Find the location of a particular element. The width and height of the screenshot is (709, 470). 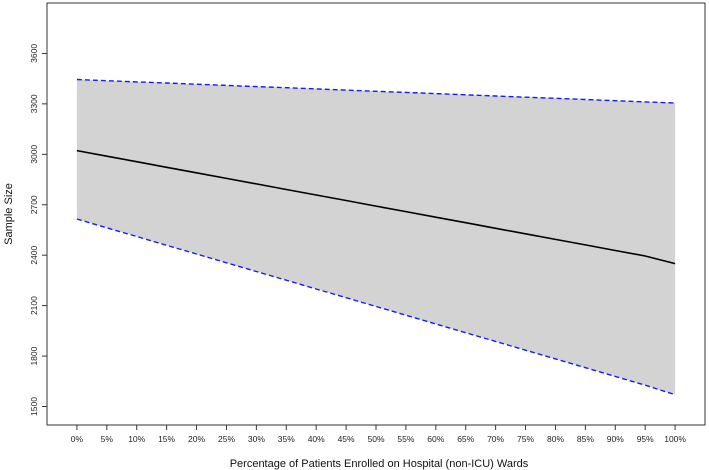

y-tick-label: 3600 is located at coordinates (34, 53).